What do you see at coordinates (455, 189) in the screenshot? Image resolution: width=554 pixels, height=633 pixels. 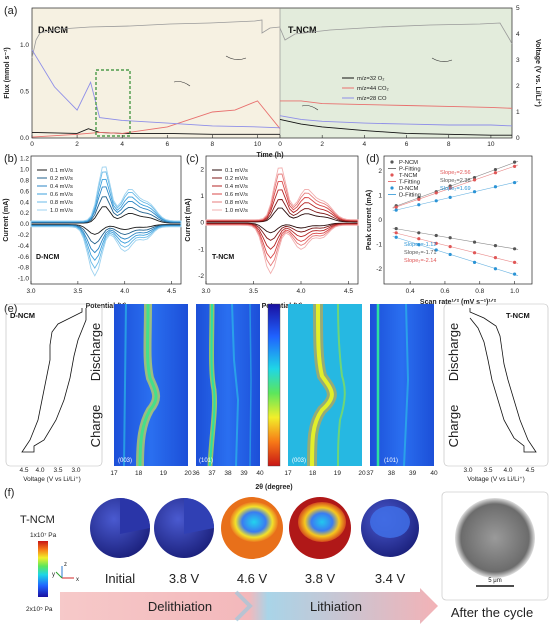 I see `slope-top-3: Slope₂=1.69` at bounding box center [455, 189].